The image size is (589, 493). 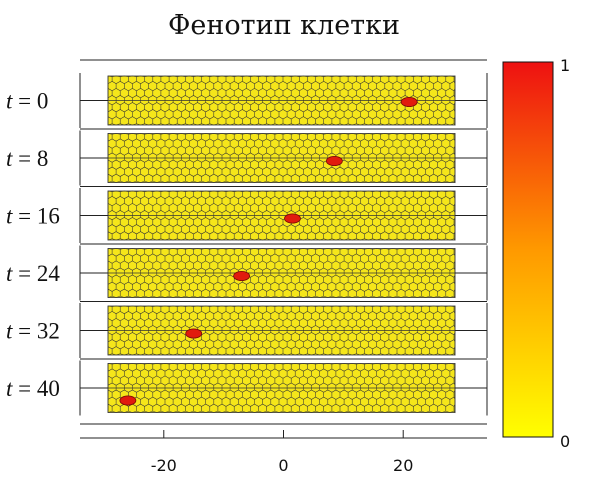 What do you see at coordinates (30, 101) in the screenshot?
I see `row-label-value: = 0` at bounding box center [30, 101].